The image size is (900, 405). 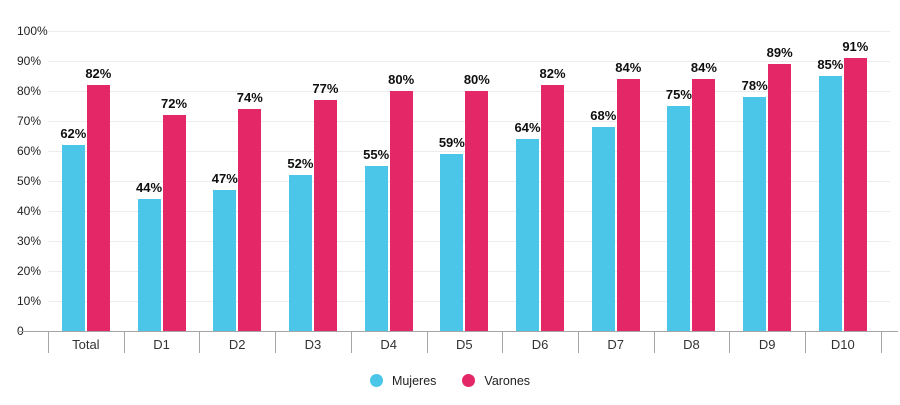 What do you see at coordinates (249, 97) in the screenshot?
I see `bar-value-label: 74%` at bounding box center [249, 97].